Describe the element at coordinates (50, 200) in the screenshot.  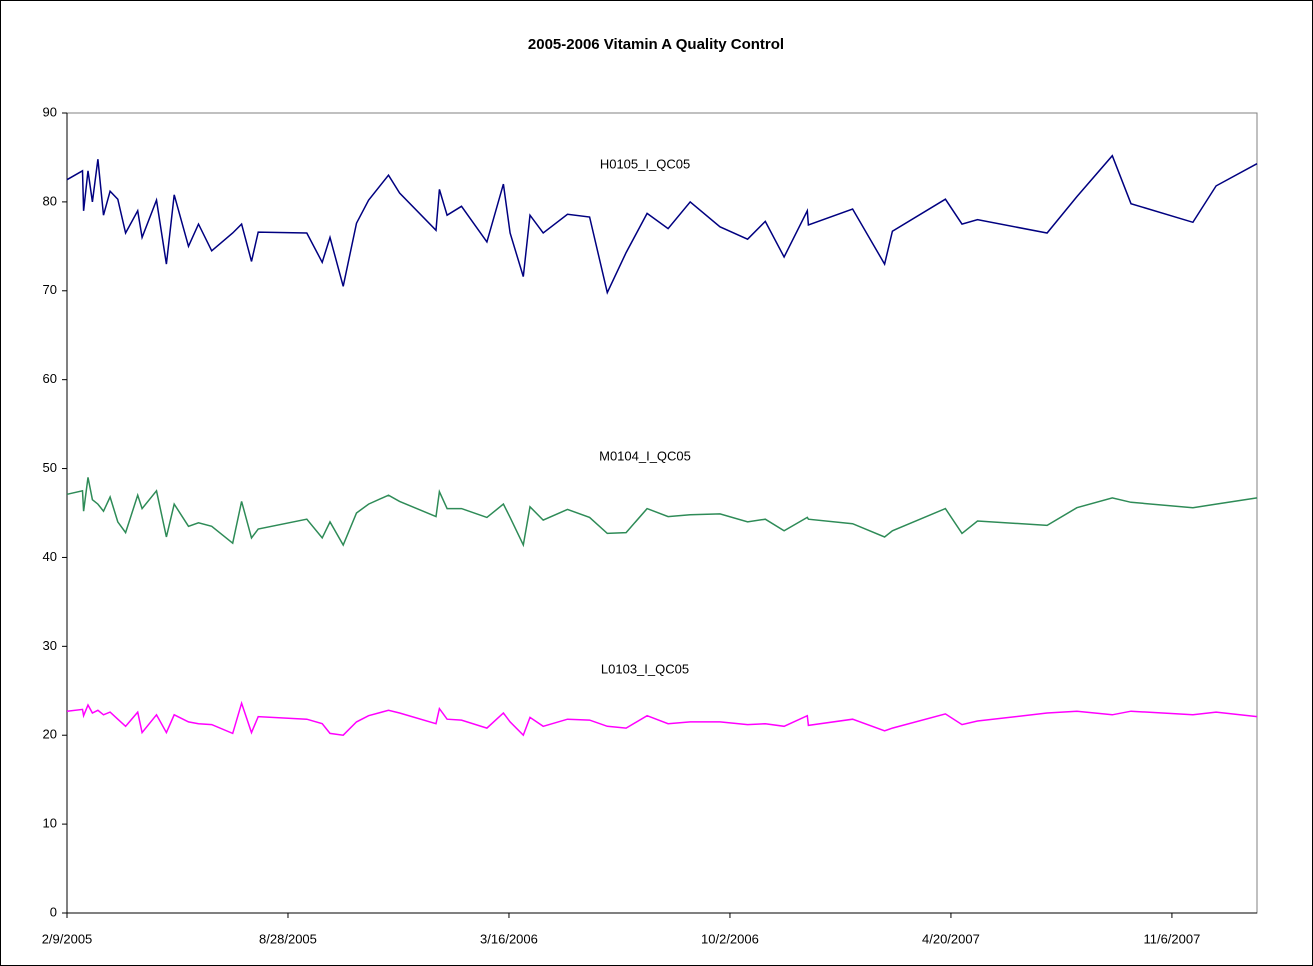
I see `y-tick-label: 80` at that location.